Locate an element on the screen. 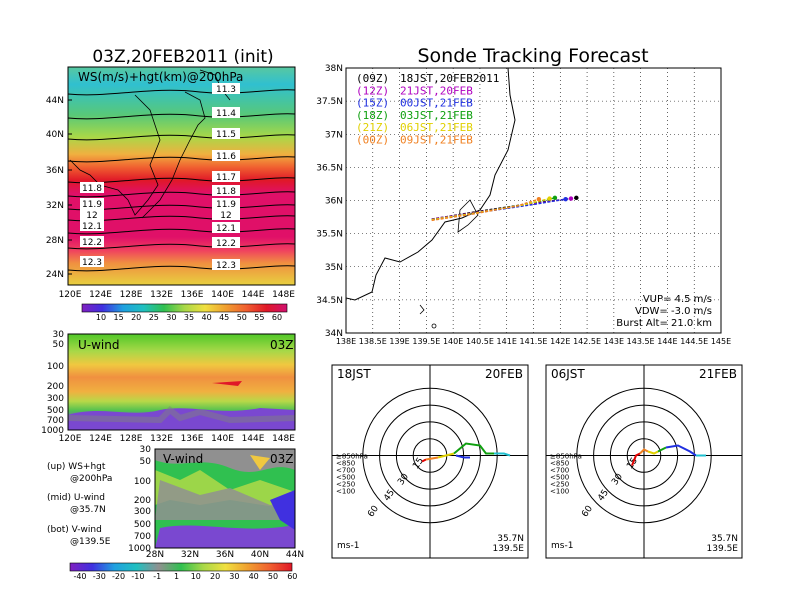 This screenshot has width=792, height=612. ws-colorbar-tick: 45 is located at coordinates (224, 317).